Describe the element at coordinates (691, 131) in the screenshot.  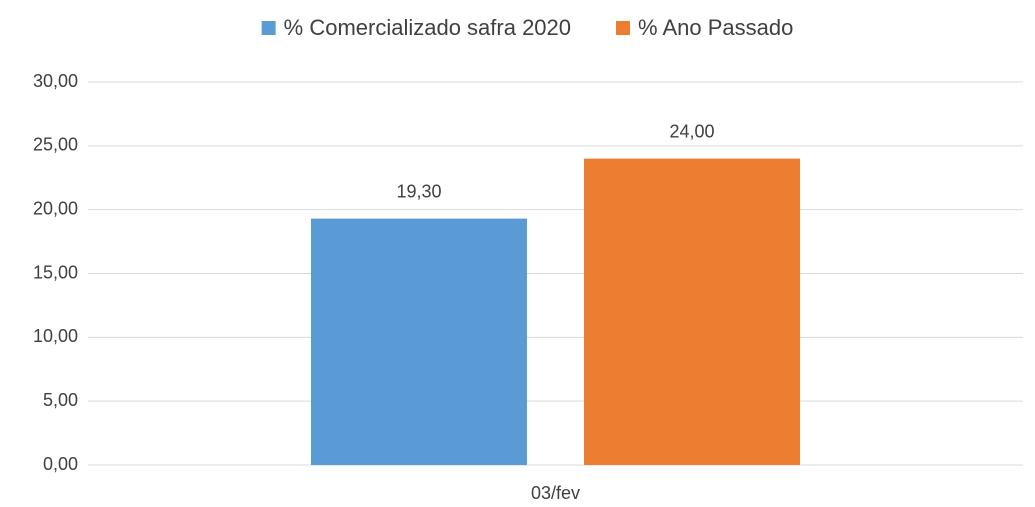
I see `value-label: 24,00` at that location.